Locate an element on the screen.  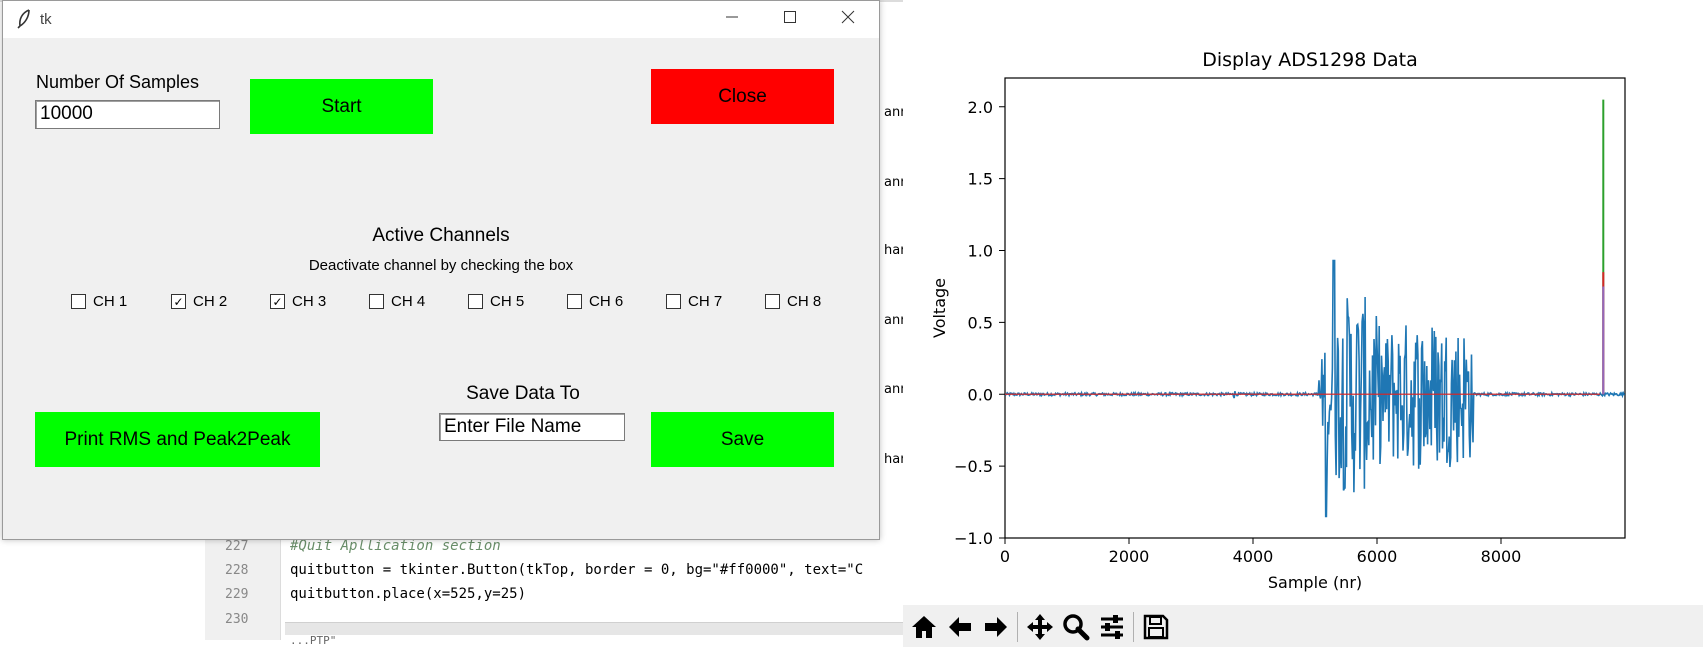
x-tick-label: 0 is located at coordinates (1005, 556).